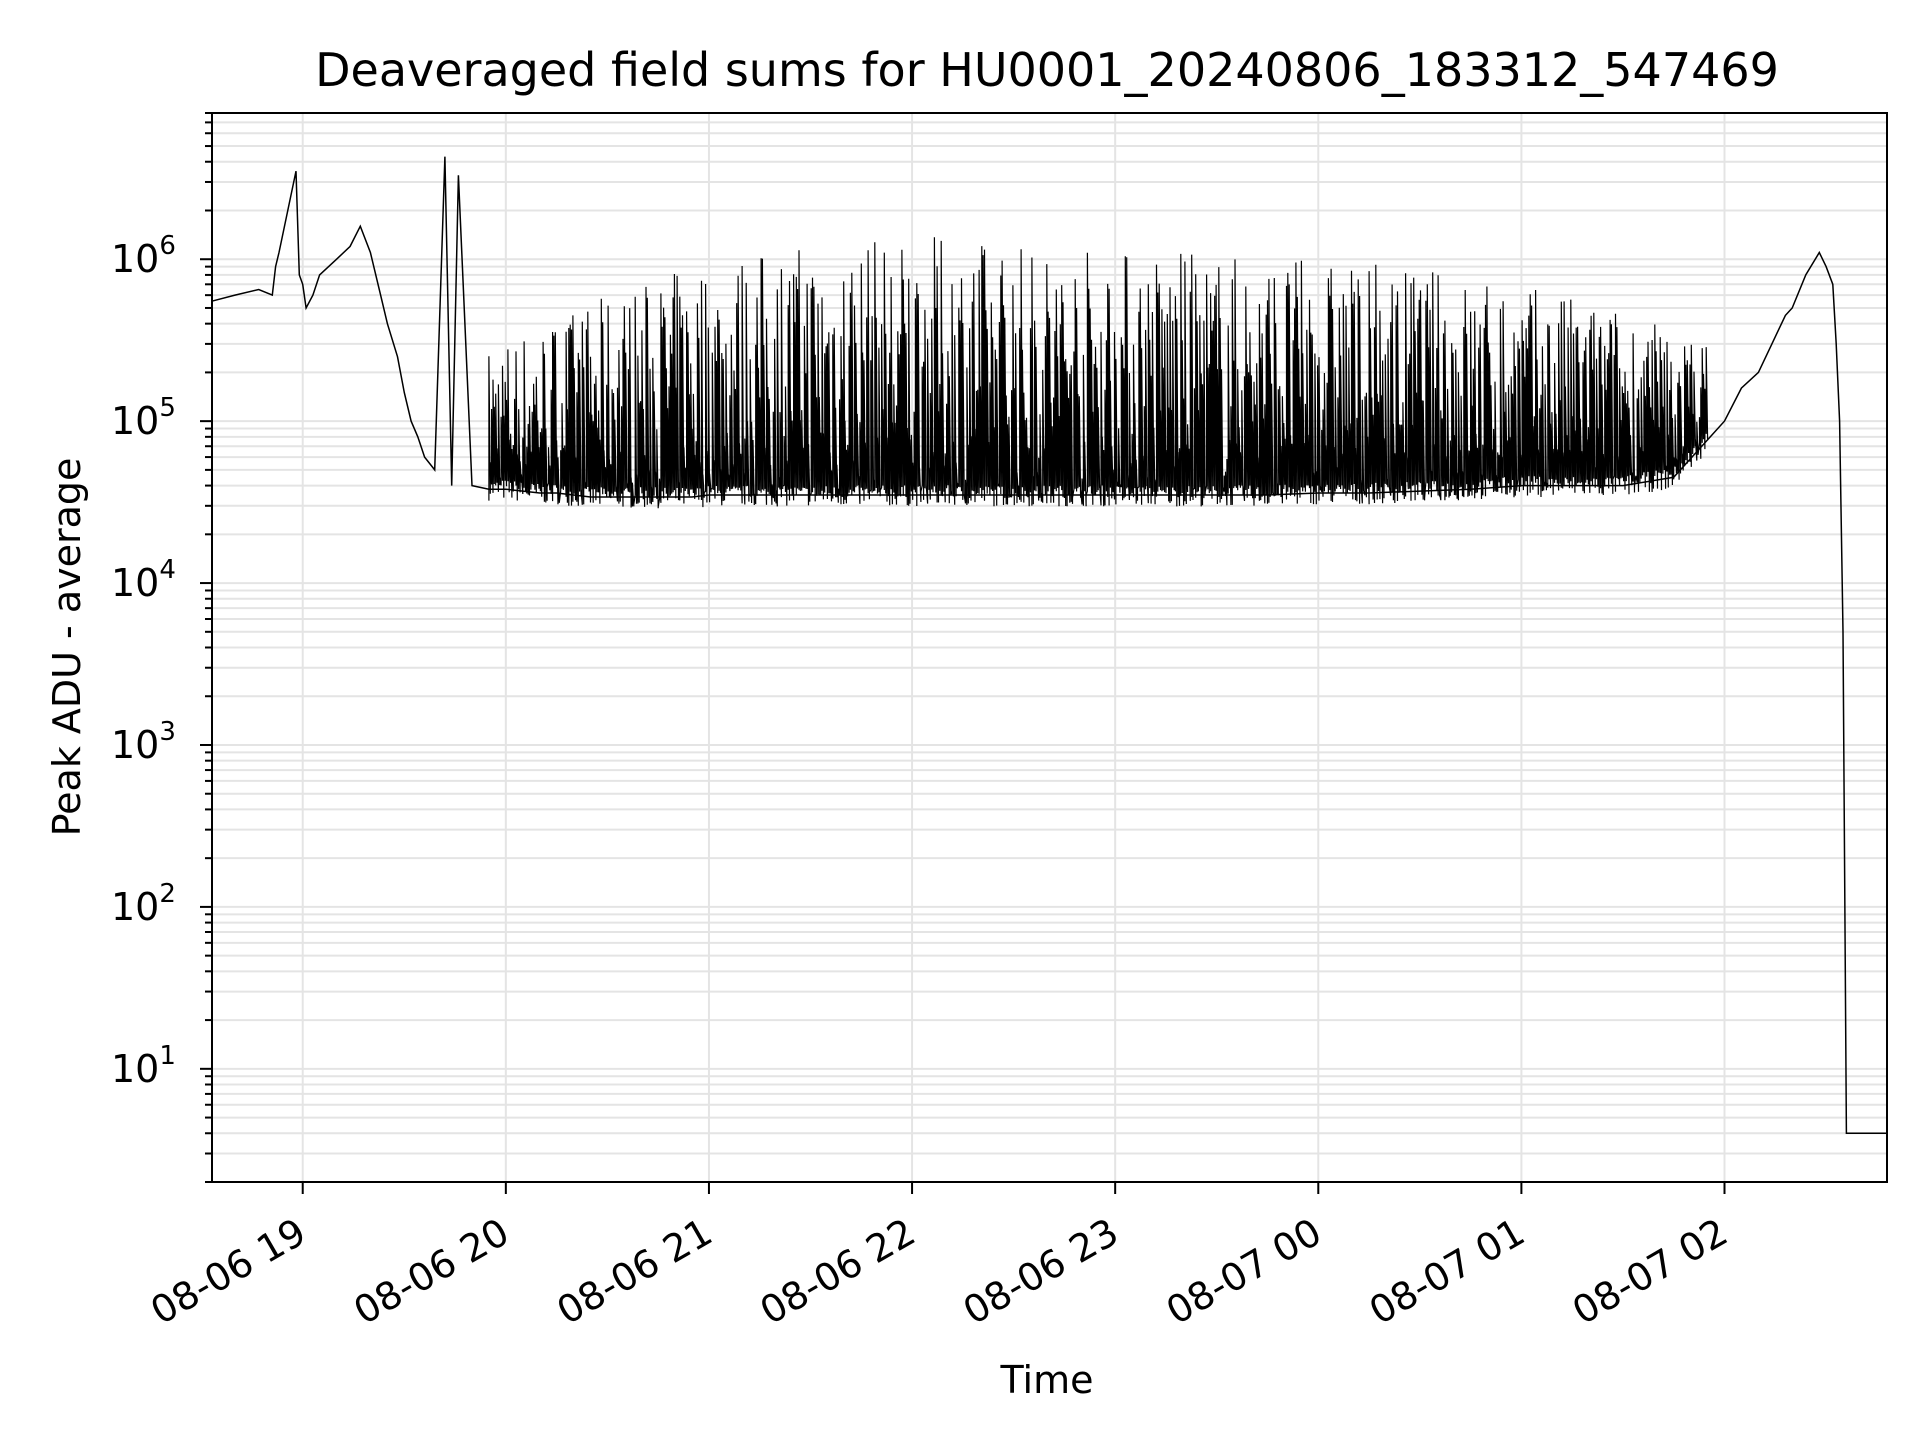  I want to click on y-axis-label: Peak ADU - average, so click(67, 647).